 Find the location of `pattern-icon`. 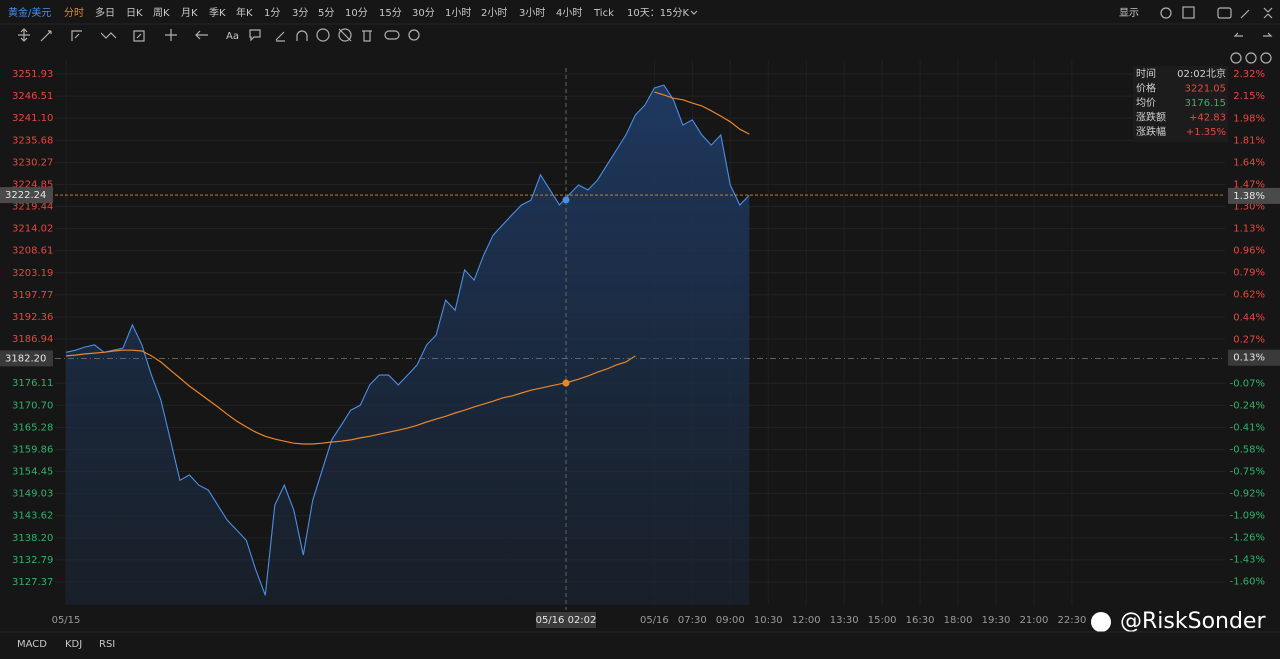

pattern-icon is located at coordinates (139, 36).